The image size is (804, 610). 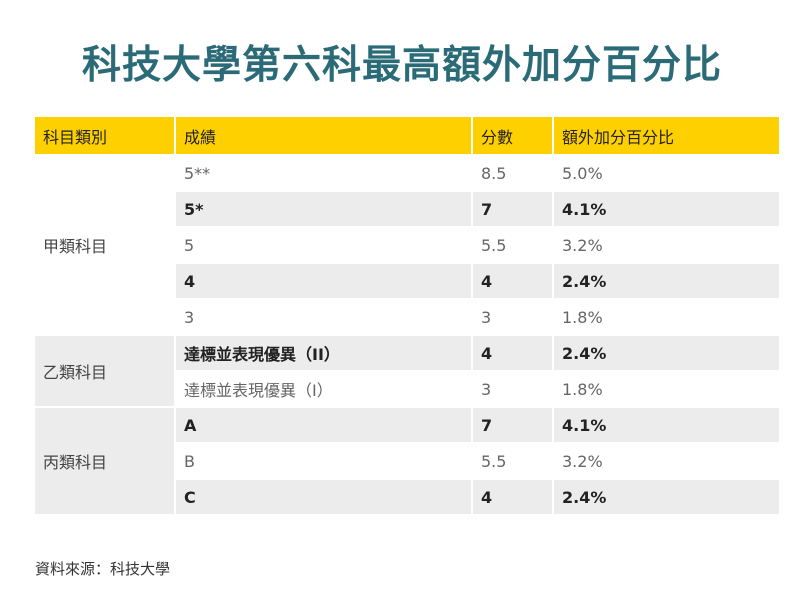 What do you see at coordinates (324, 280) in the screenshot?
I see `grade-cell: 4` at bounding box center [324, 280].